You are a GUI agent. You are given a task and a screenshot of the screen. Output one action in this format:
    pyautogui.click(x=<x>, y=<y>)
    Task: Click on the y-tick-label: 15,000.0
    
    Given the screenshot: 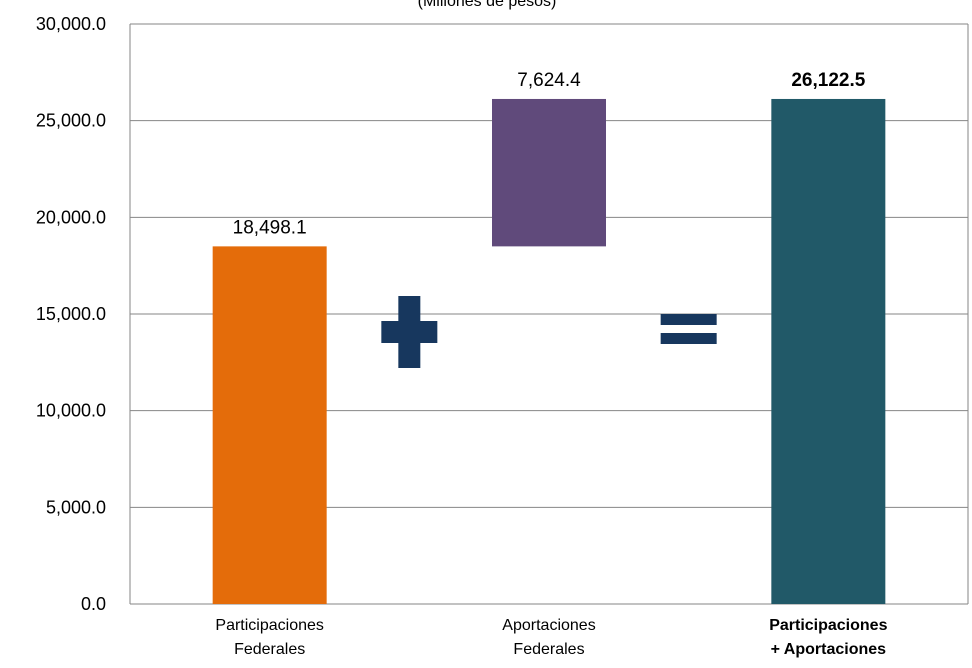 What is the action you would take?
    pyautogui.click(x=71, y=314)
    